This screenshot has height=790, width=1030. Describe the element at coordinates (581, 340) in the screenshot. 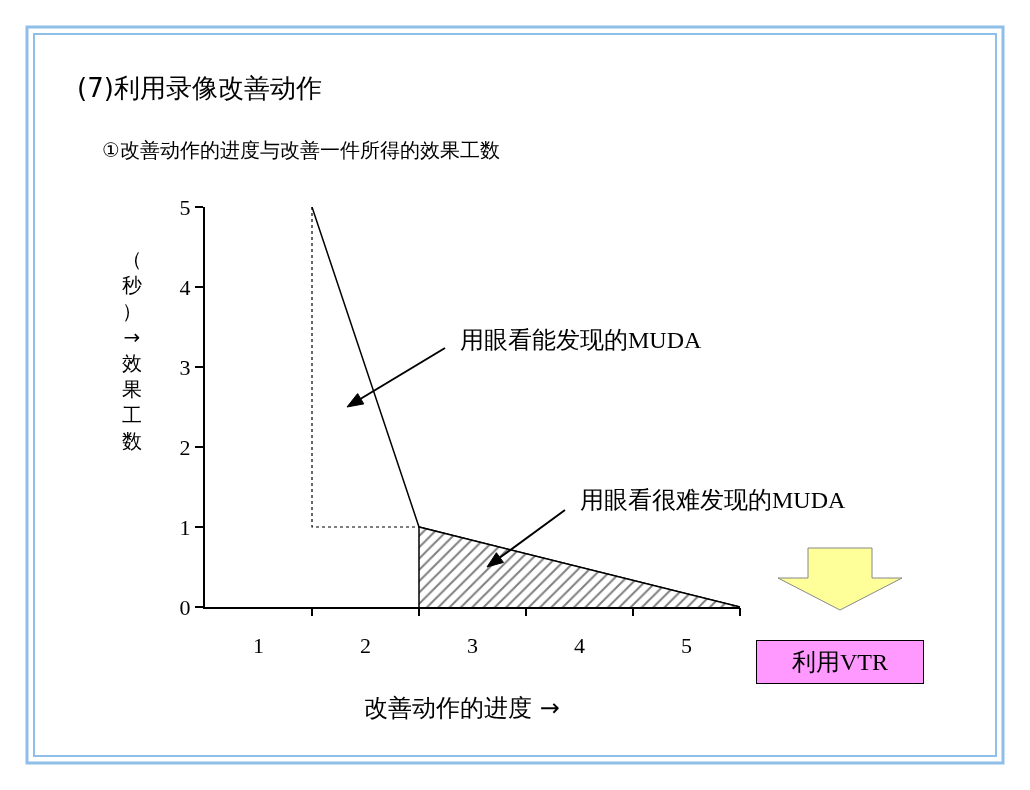

I see `annotation: 用眼看能发现的MUDA` at that location.